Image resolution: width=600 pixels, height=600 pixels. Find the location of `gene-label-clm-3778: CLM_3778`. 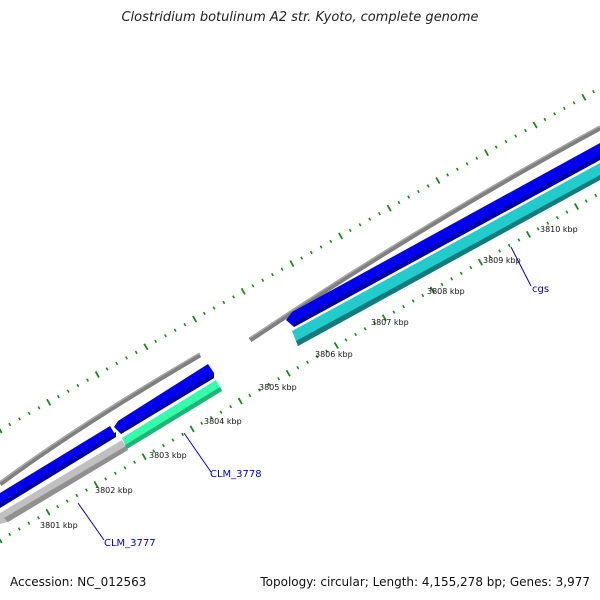

gene-label-clm-3778: CLM_3778 is located at coordinates (236, 474).